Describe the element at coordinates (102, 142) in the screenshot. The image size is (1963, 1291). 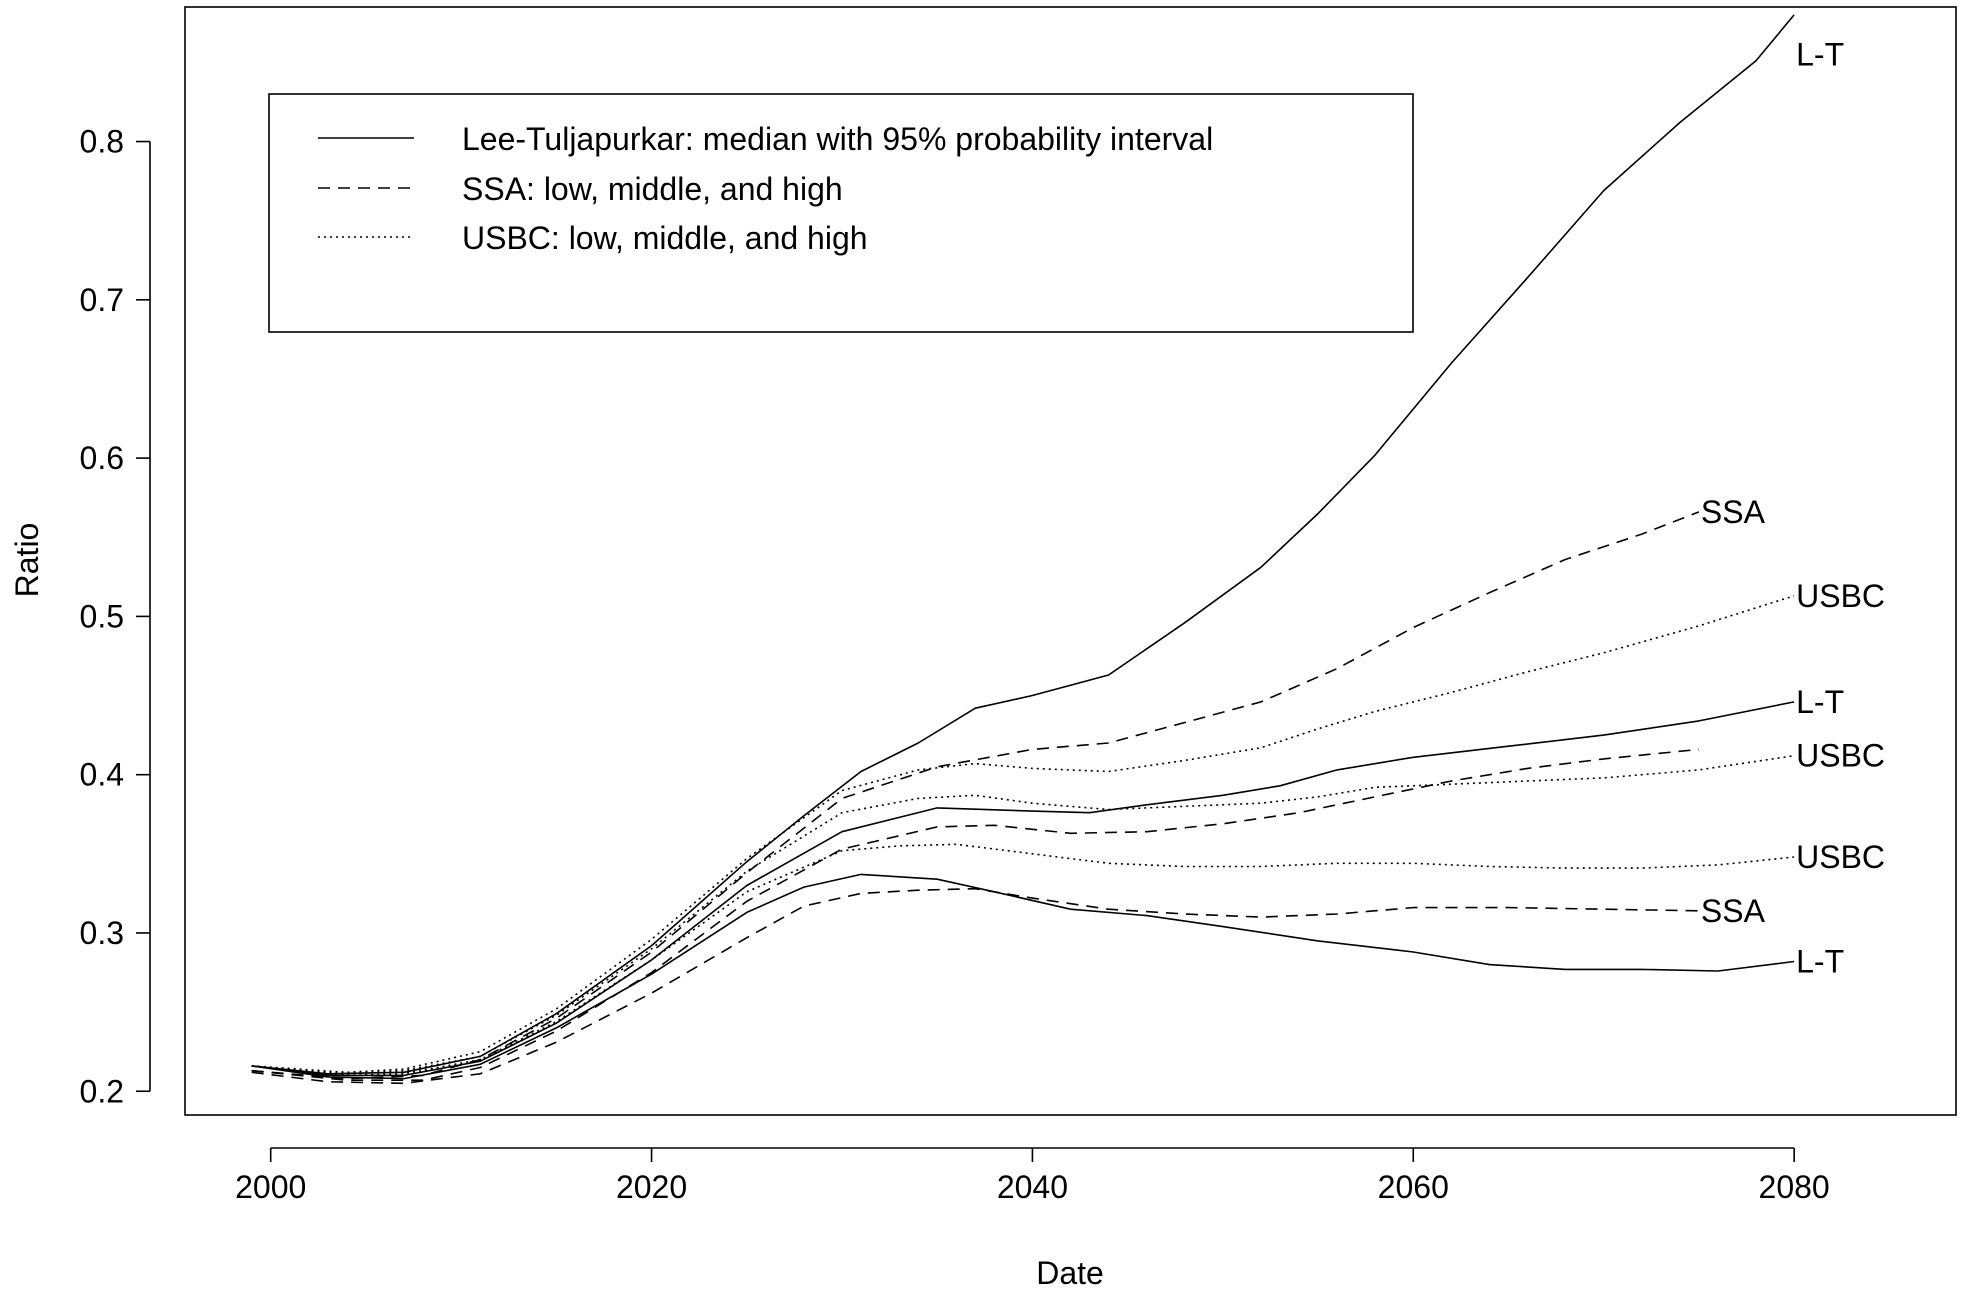
I see `y-tick-label: 0.8` at that location.